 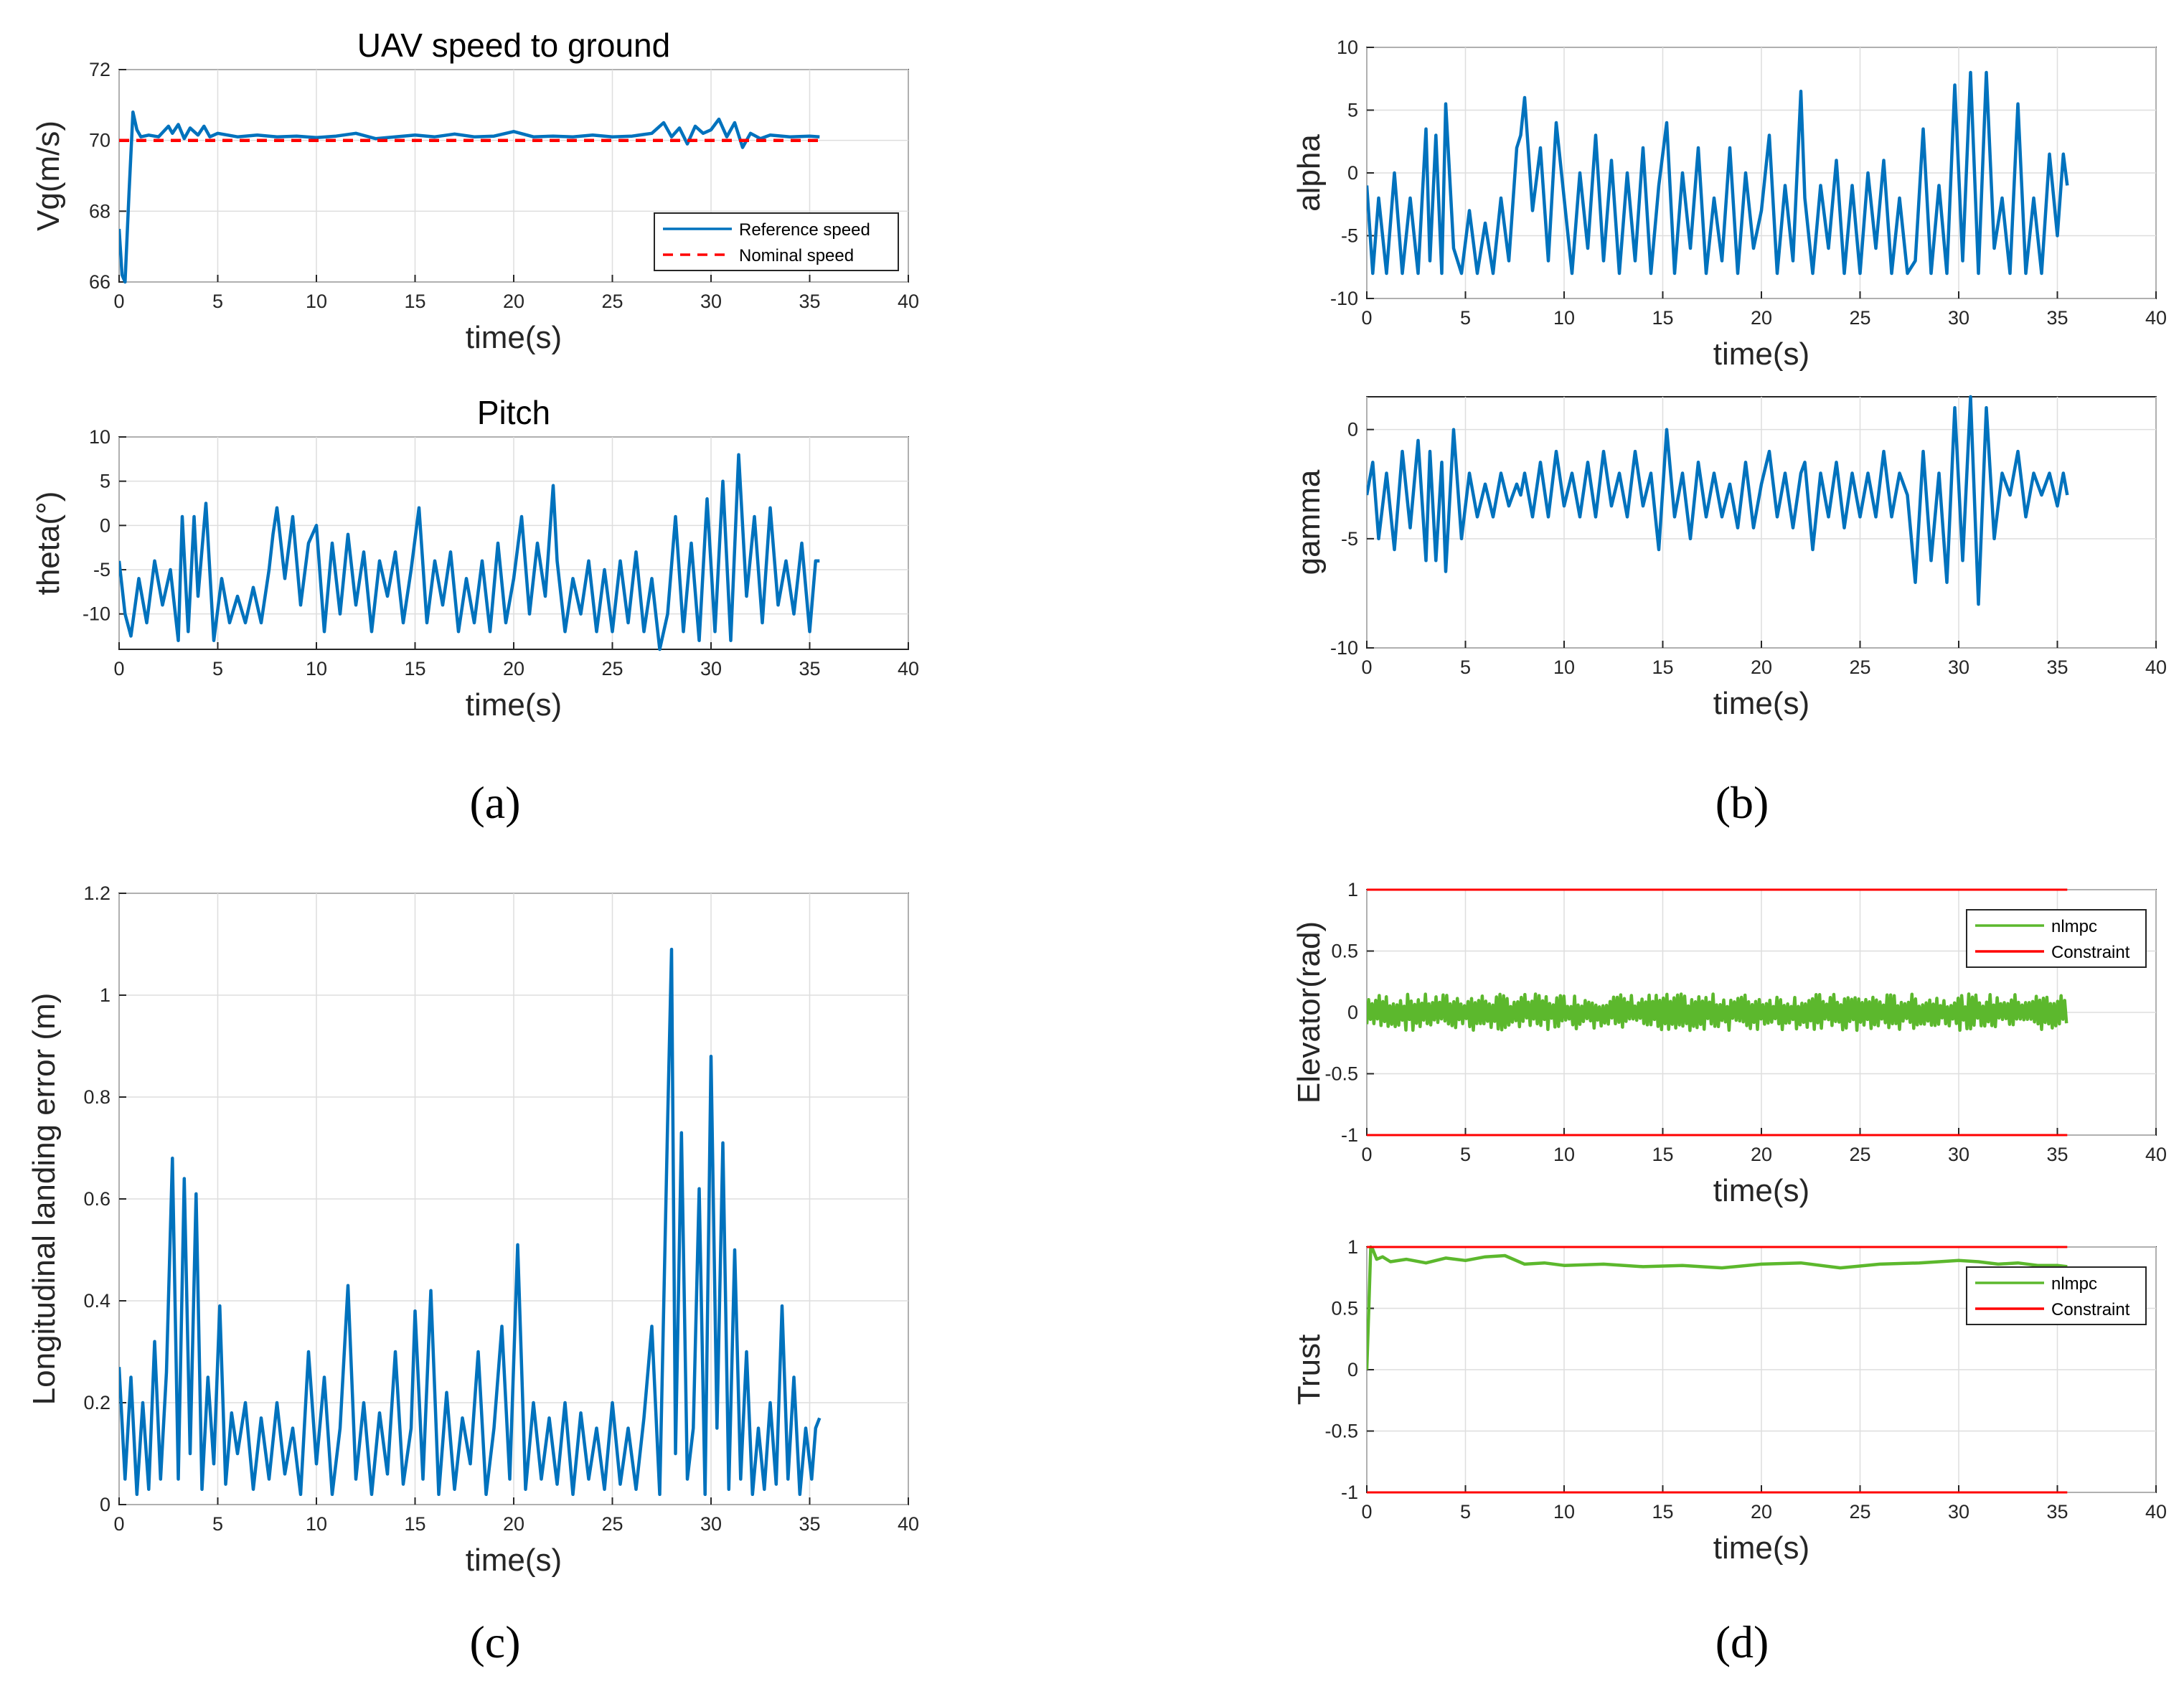 What do you see at coordinates (1958, 1512) in the screenshot?
I see `trust-xtick-label: 30` at bounding box center [1958, 1512].